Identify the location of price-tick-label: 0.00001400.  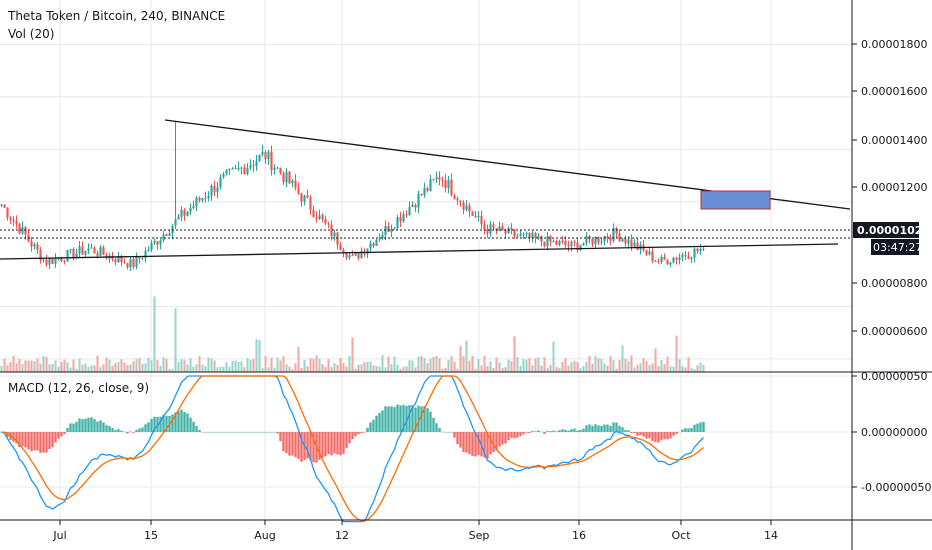
(894, 140).